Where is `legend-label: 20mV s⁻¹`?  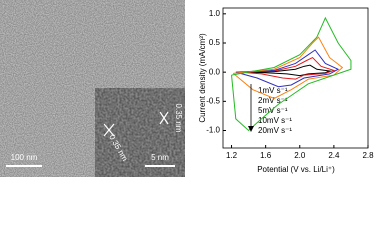
legend-label: 20mV s⁻¹ is located at coordinates (275, 130).